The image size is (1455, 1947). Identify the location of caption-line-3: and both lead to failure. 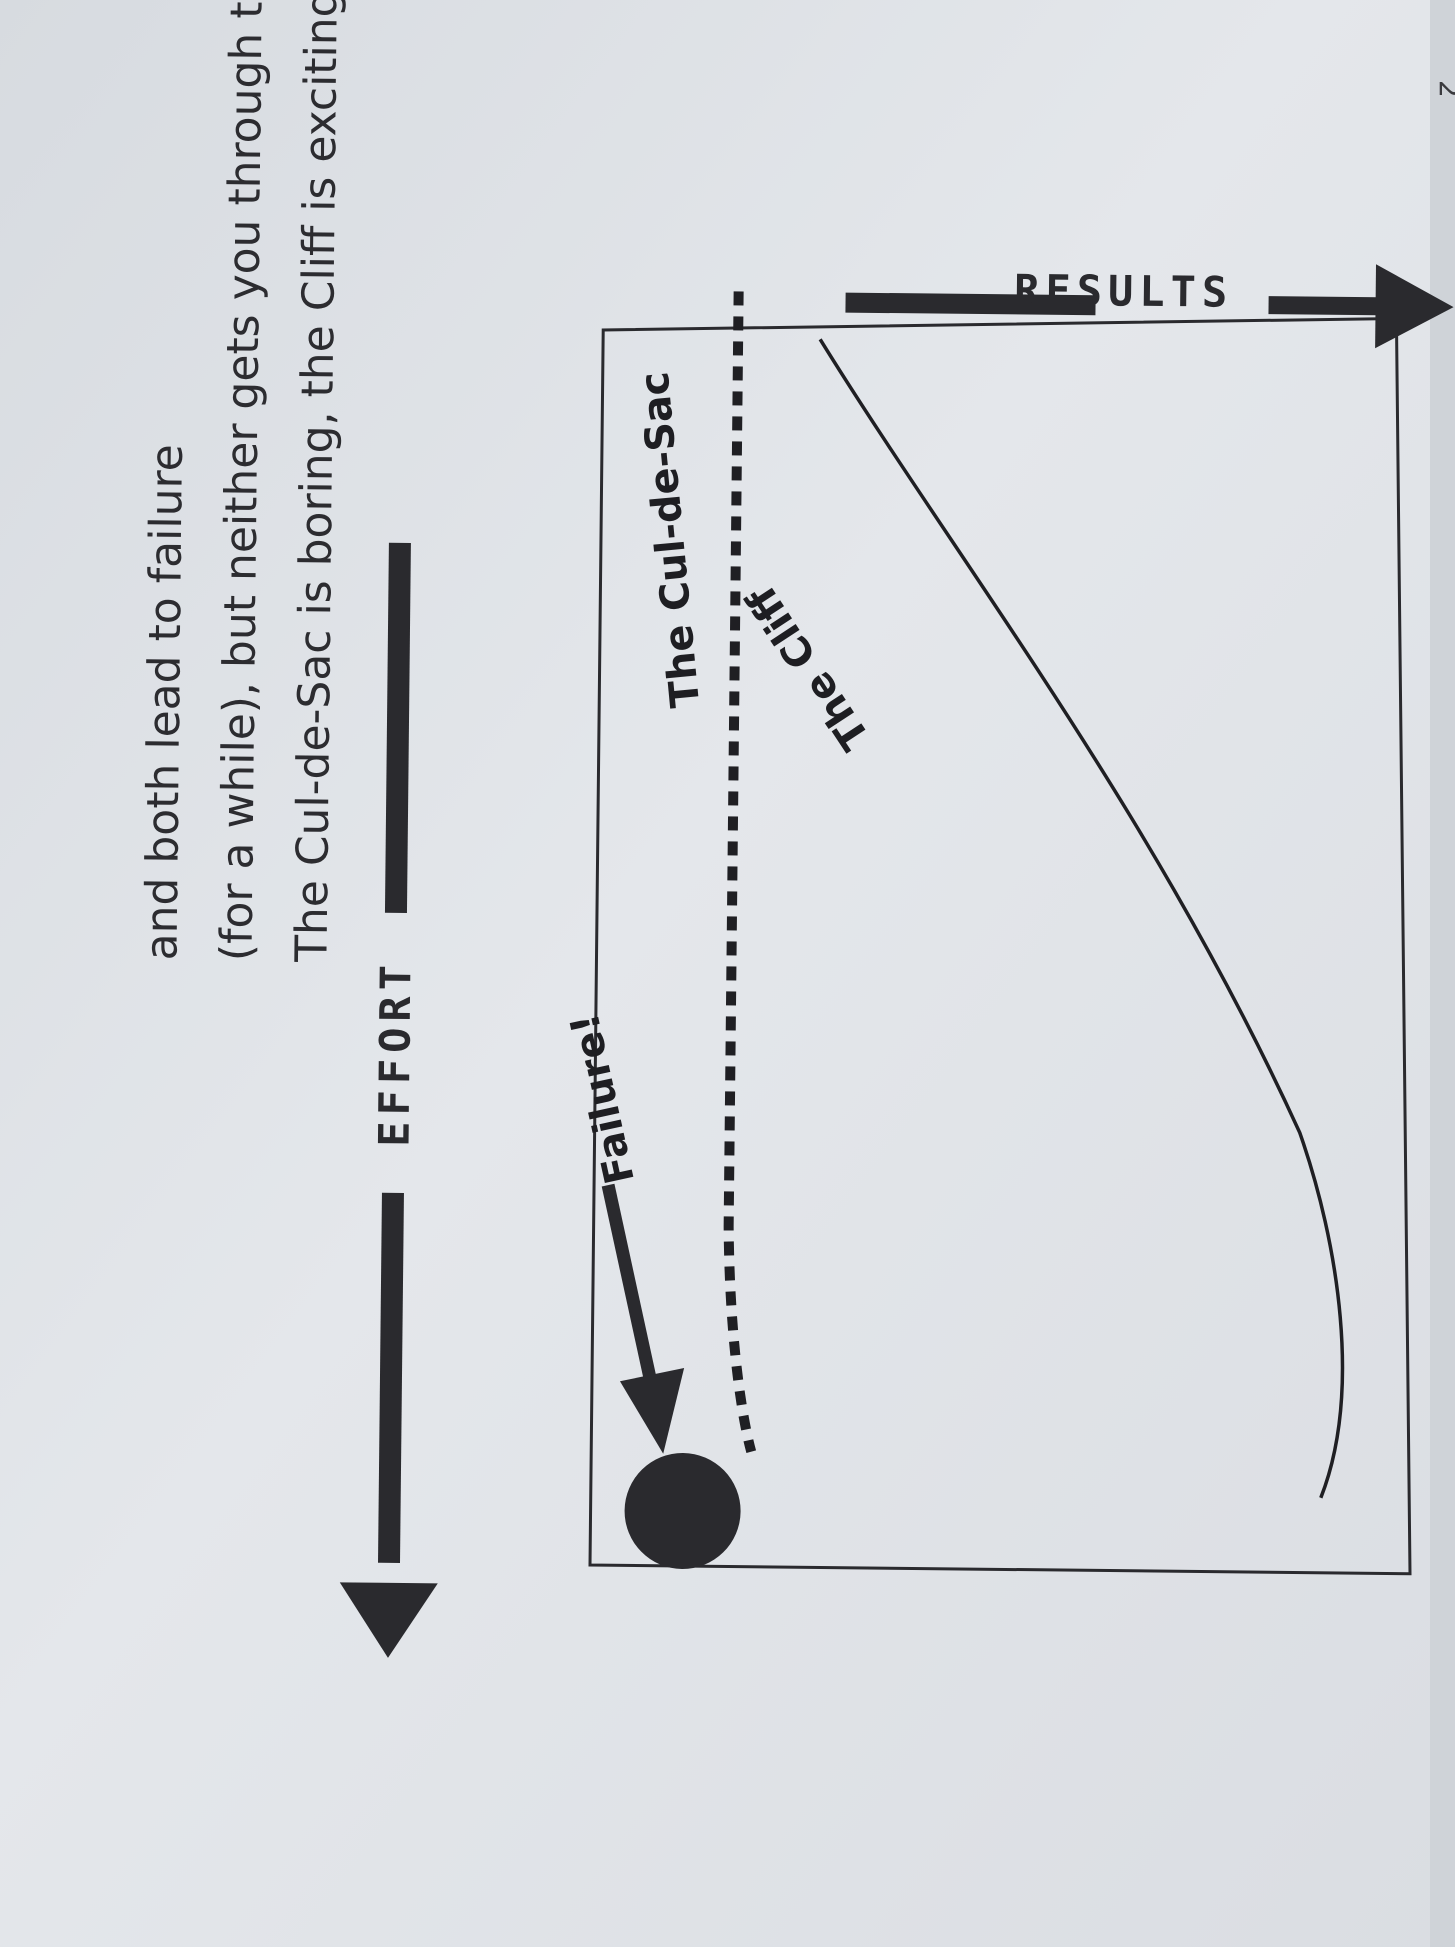
(164, 702).